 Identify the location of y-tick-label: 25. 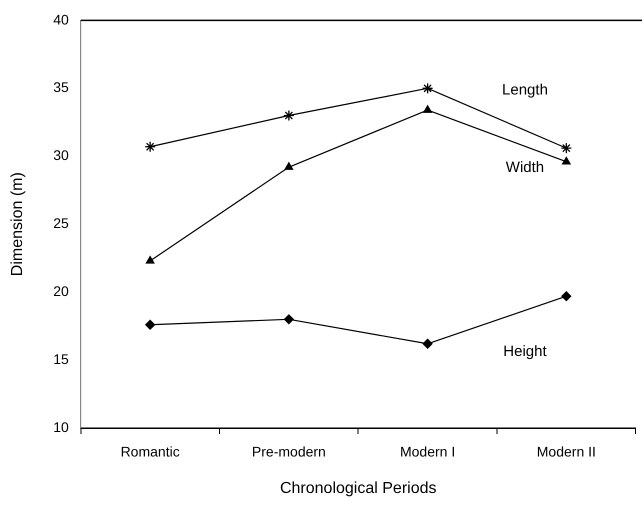
(61, 223).